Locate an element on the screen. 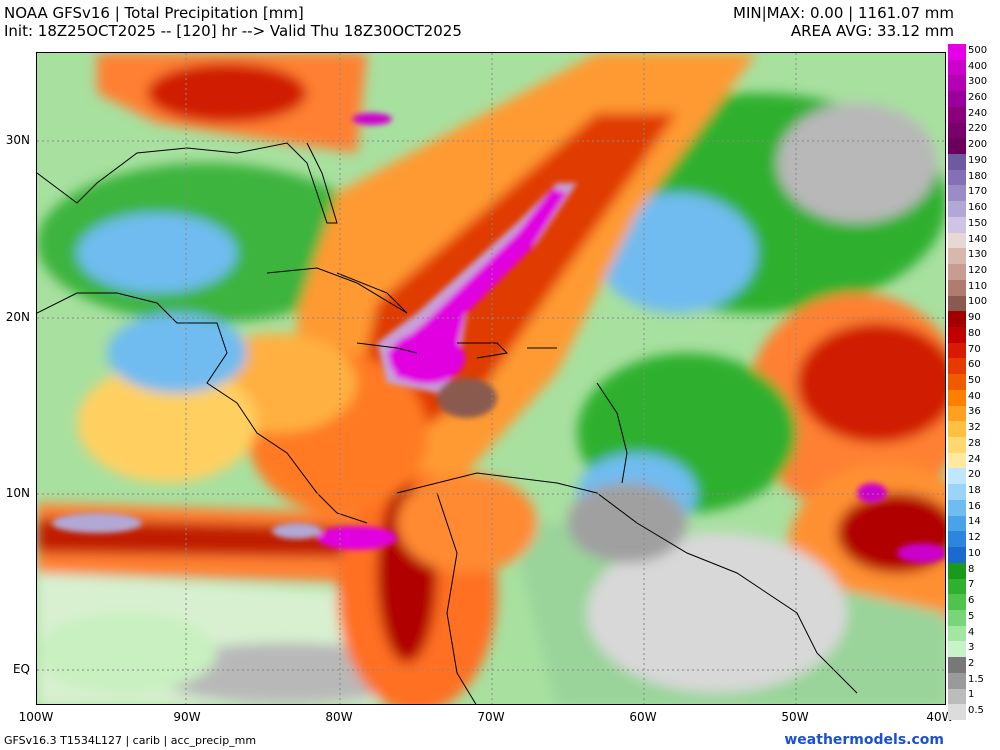 Image resolution: width=1000 pixels, height=750 pixels. lon-label-90w: 90W is located at coordinates (187, 717).